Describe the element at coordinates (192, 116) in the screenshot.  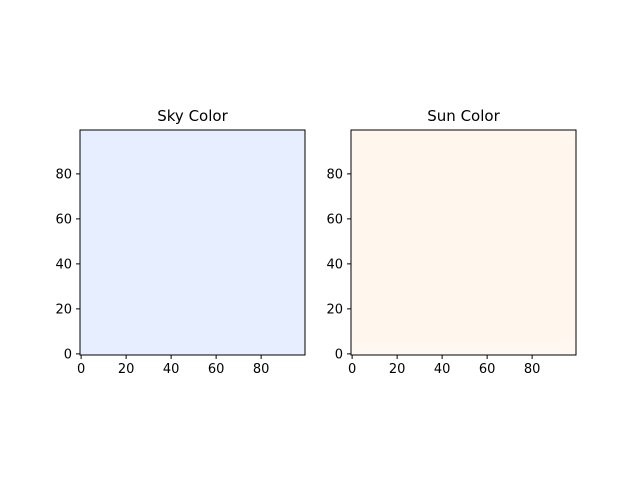
I see `panel-title: Sky Color` at that location.